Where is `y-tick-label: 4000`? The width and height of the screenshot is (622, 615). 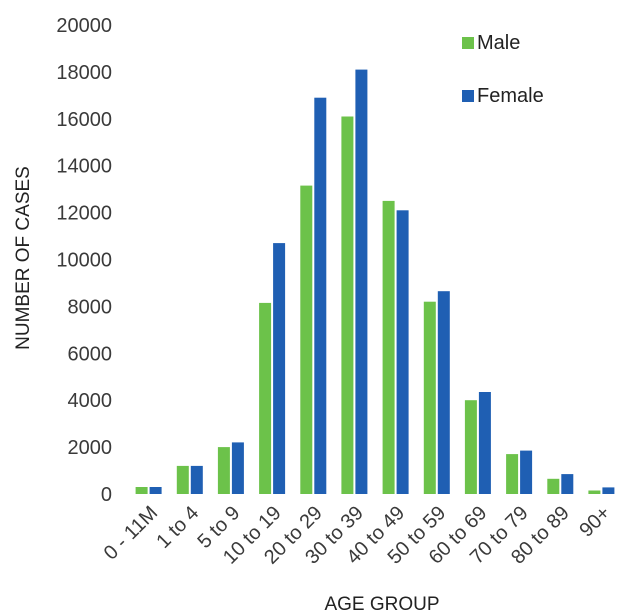 y-tick-label: 4000 is located at coordinates (90, 401).